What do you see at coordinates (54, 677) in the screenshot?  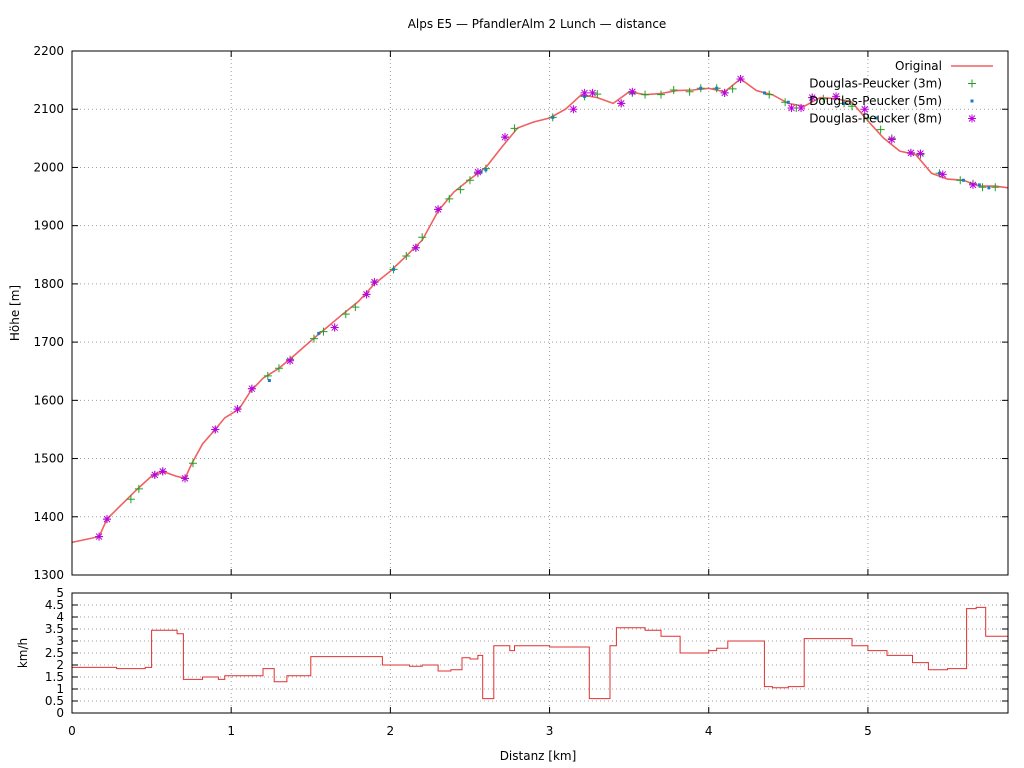 I see `speed-y-tick-label: 1.5` at bounding box center [54, 677].